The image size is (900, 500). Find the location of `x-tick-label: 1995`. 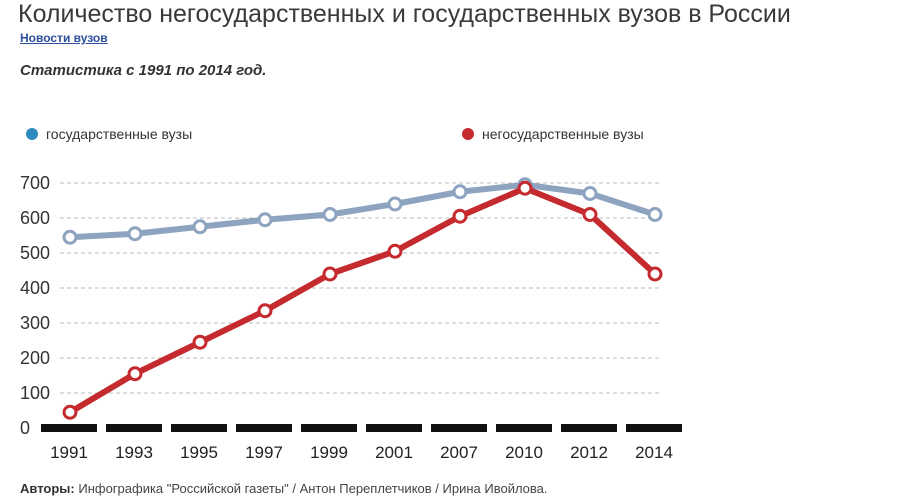

x-tick-label: 1995 is located at coordinates (199, 452).